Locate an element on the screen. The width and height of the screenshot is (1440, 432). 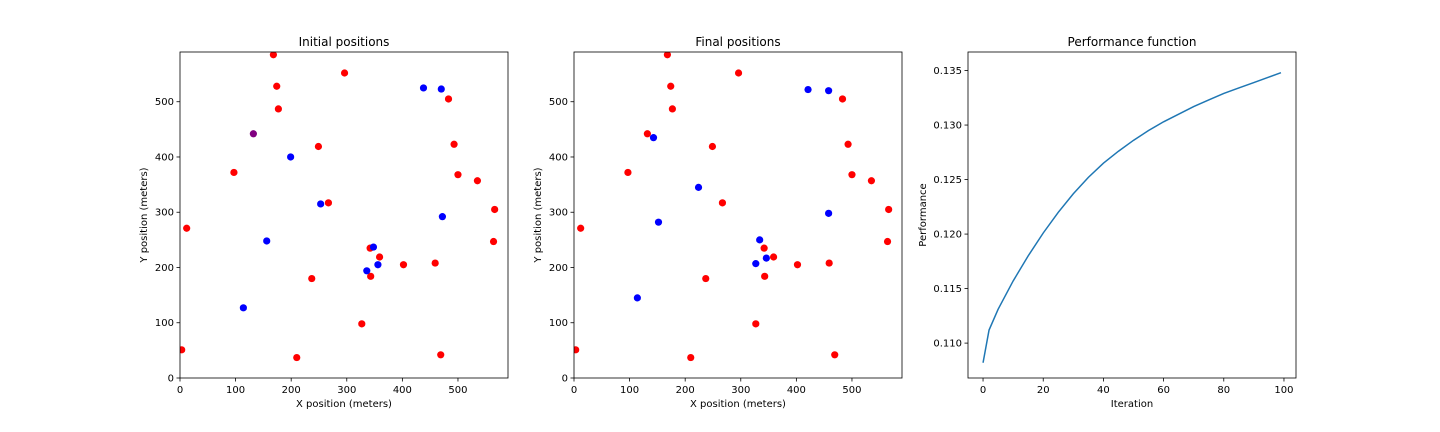
series-line is located at coordinates (1132, 217).